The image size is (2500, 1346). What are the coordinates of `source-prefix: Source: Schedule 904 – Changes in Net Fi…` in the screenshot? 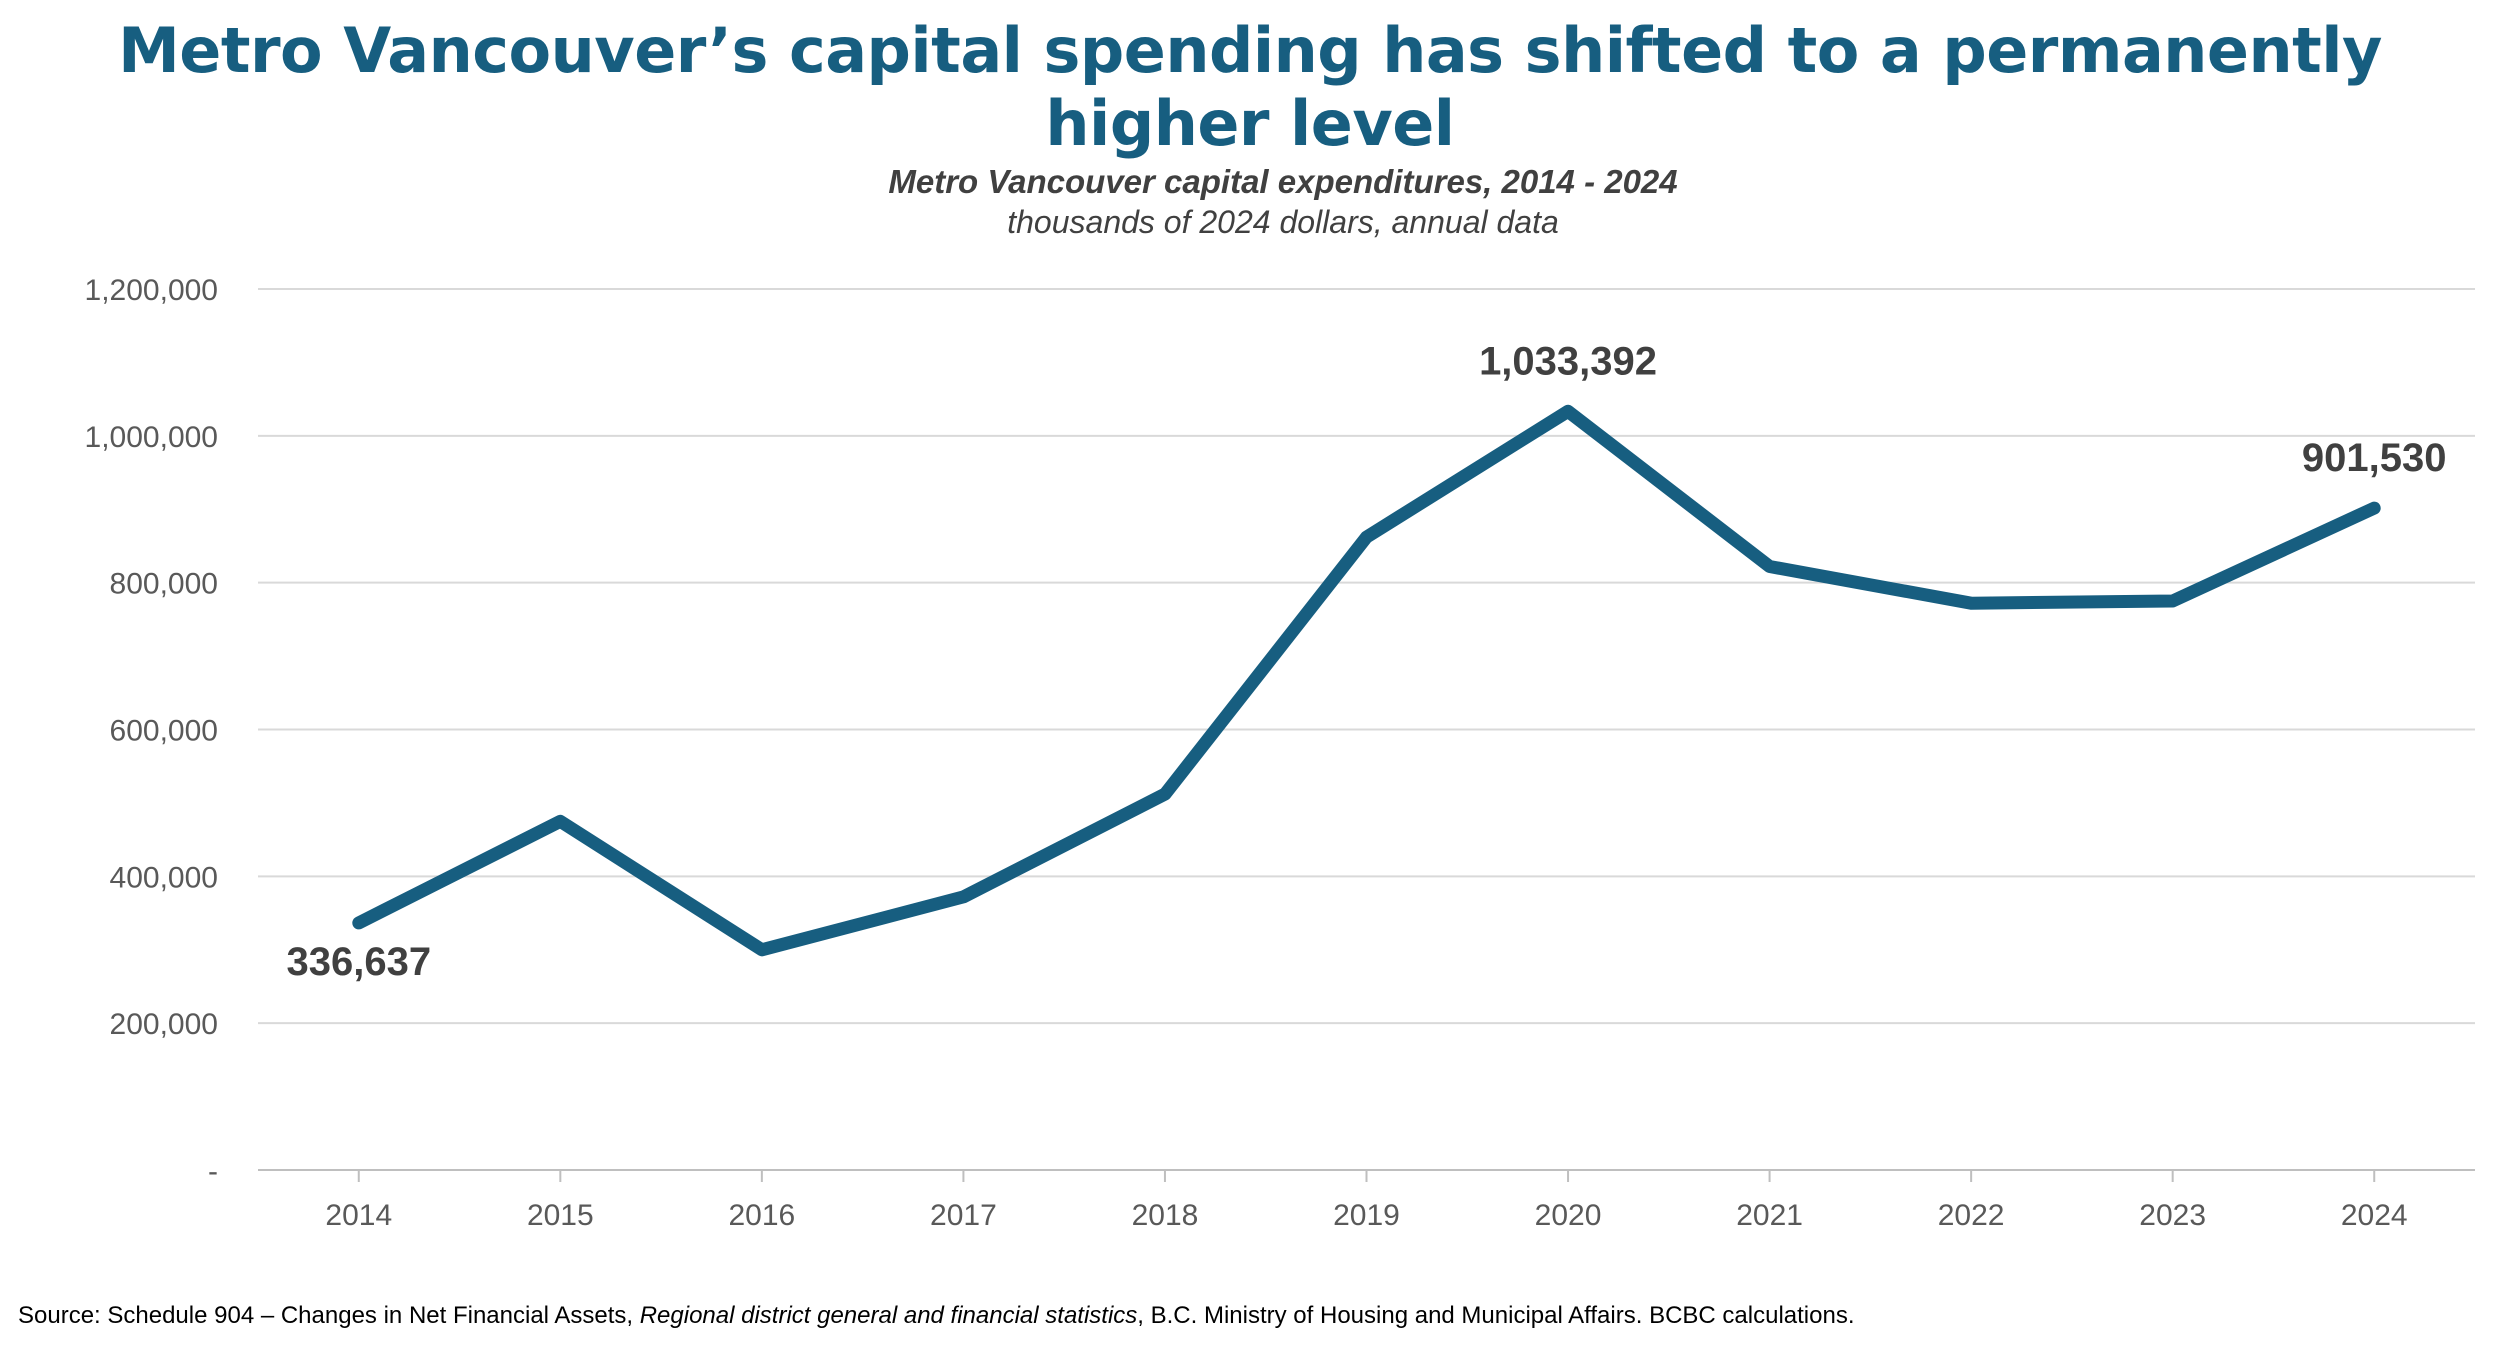 It's located at (329, 1315).